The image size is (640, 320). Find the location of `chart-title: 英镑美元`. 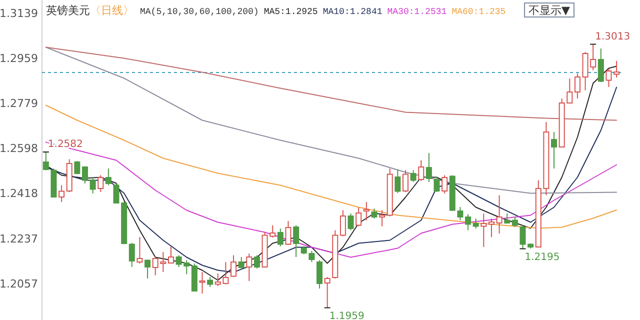

chart-title: 英镑美元 is located at coordinates (68, 10).